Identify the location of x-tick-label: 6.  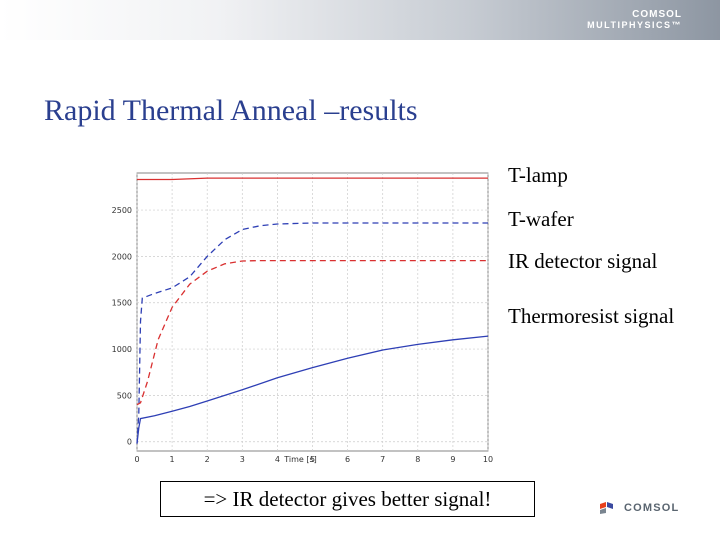
(347, 459).